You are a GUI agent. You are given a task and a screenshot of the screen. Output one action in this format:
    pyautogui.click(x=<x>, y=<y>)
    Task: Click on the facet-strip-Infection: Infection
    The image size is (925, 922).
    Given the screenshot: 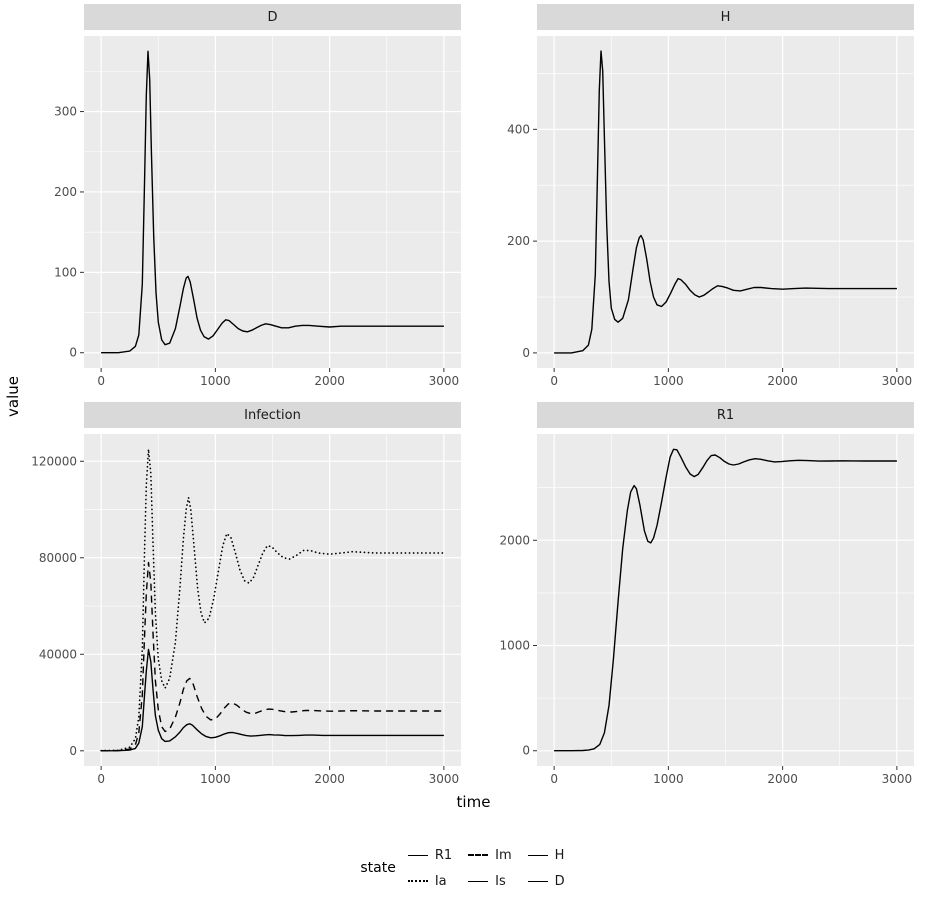 What is the action you would take?
    pyautogui.click(x=272, y=415)
    